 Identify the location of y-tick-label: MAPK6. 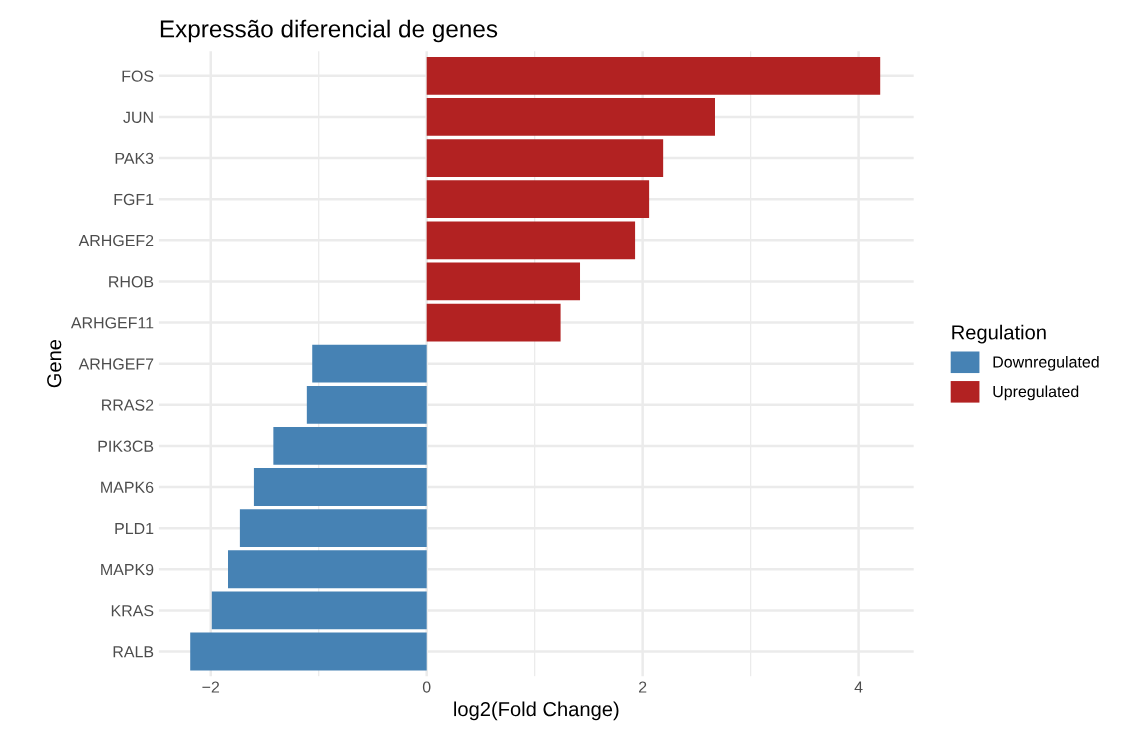
(127, 487).